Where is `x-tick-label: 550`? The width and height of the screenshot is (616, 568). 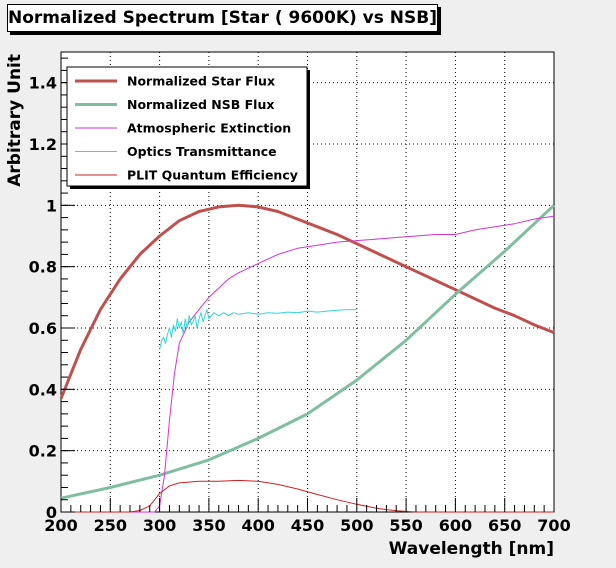
x-tick-label: 550 is located at coordinates (405, 525).